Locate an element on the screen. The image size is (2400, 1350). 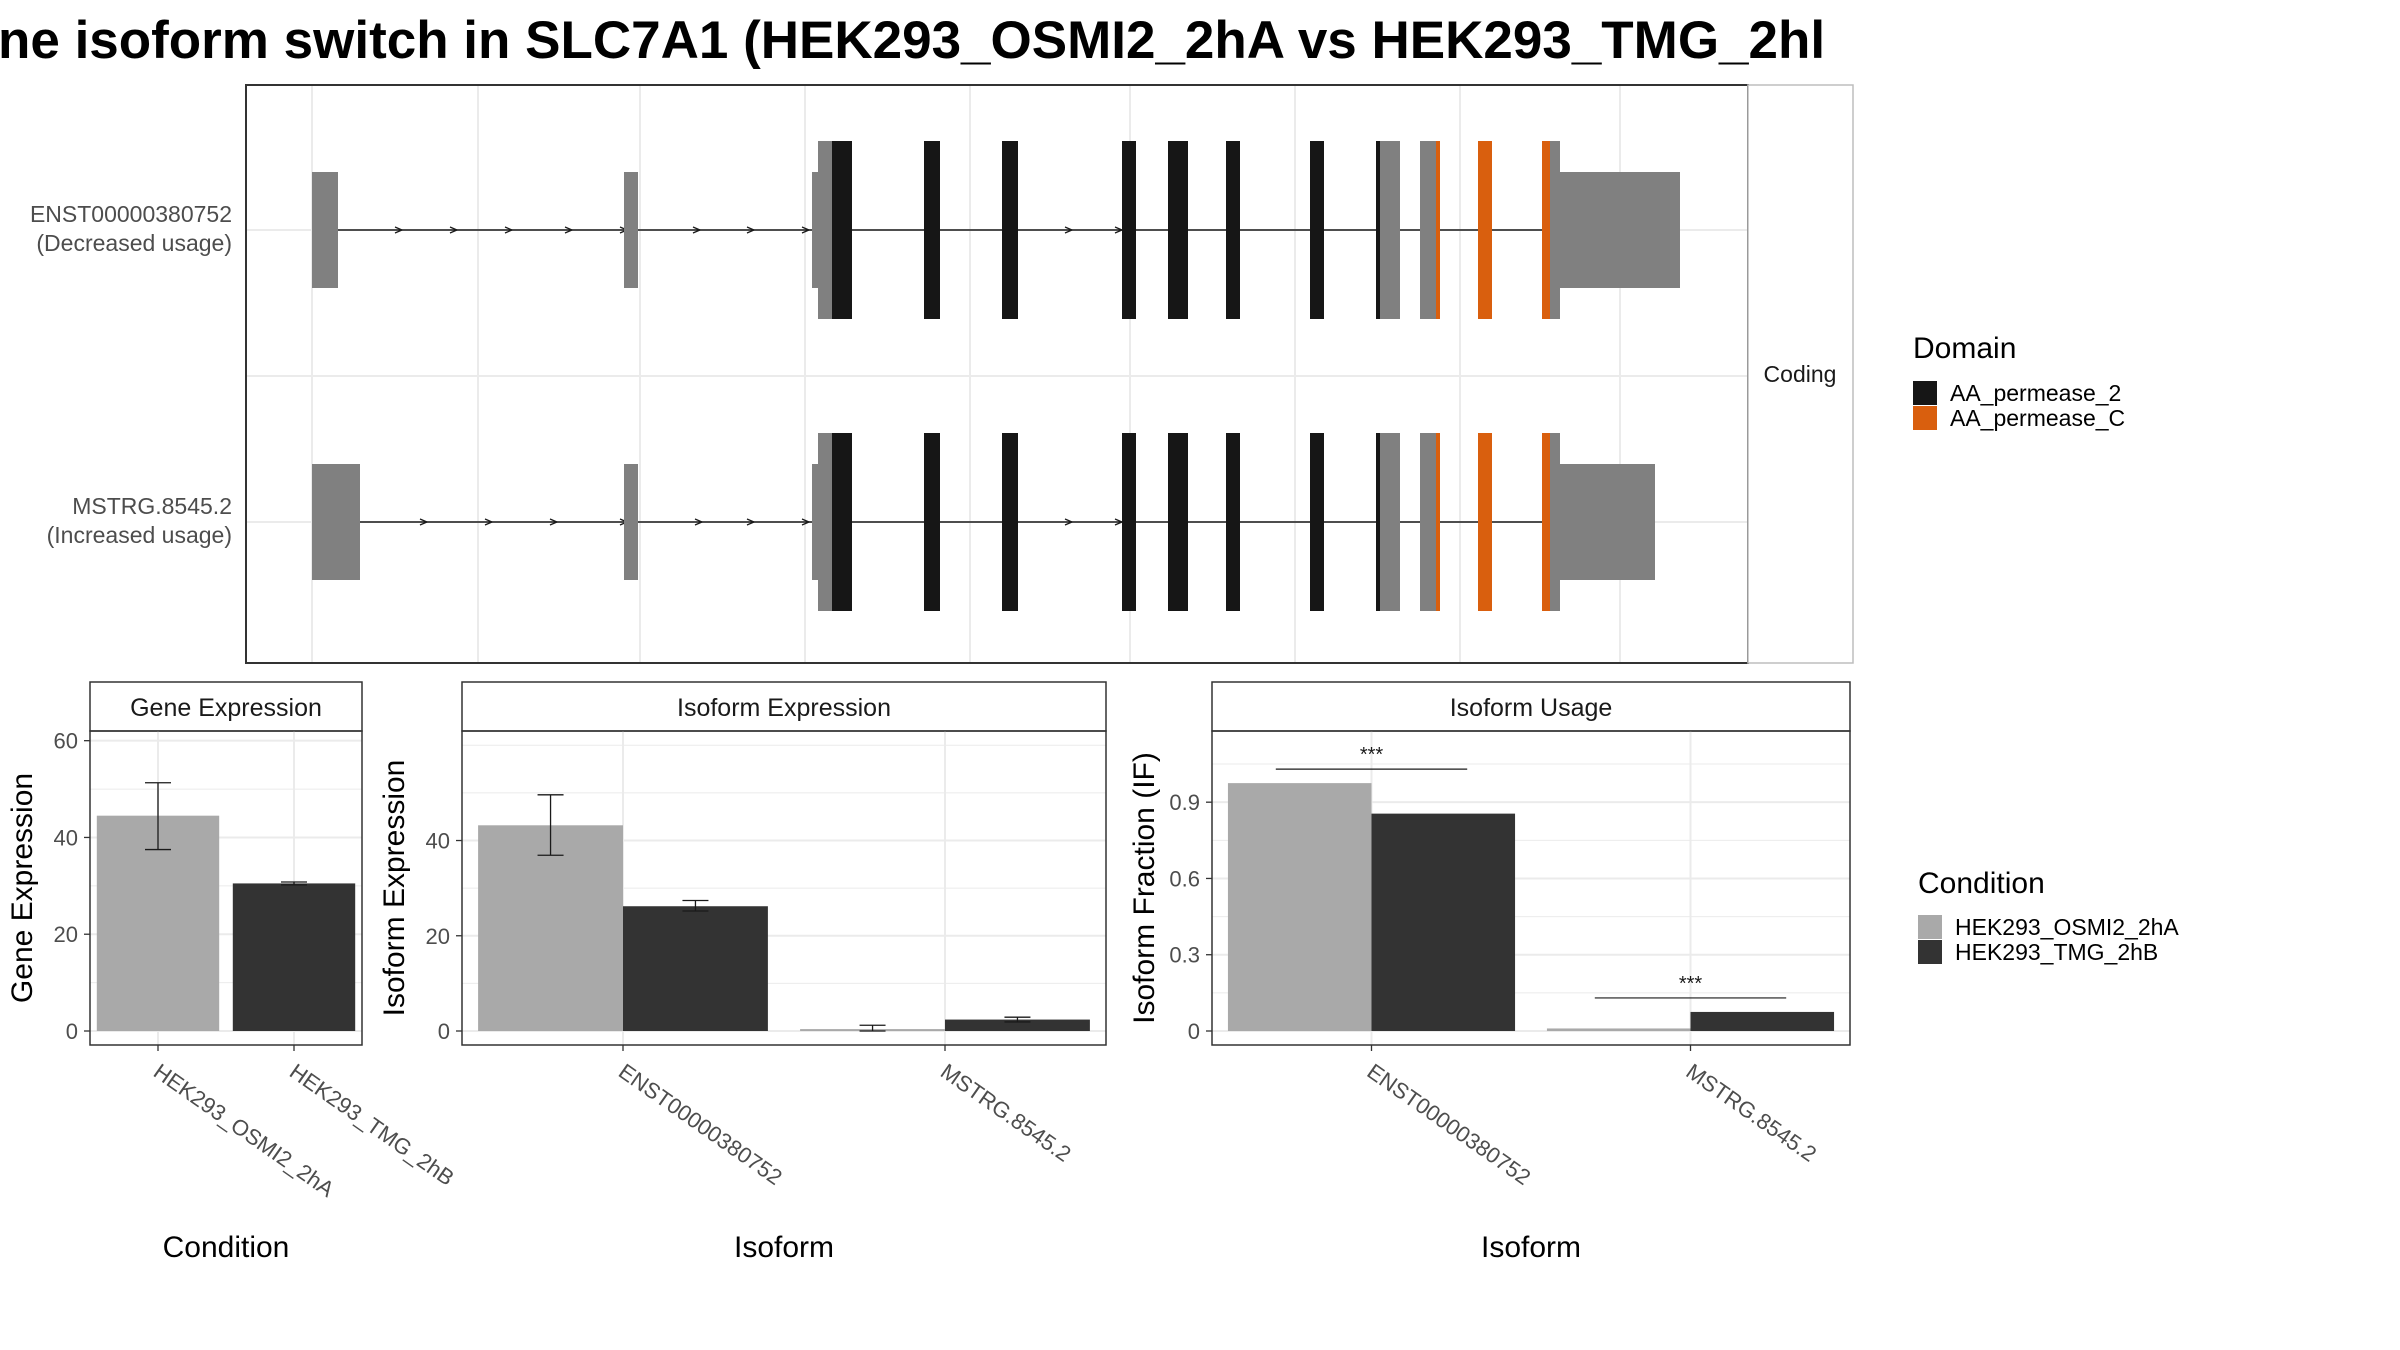
isoform-label-1-id: ENST00000380752 is located at coordinates (131, 214).